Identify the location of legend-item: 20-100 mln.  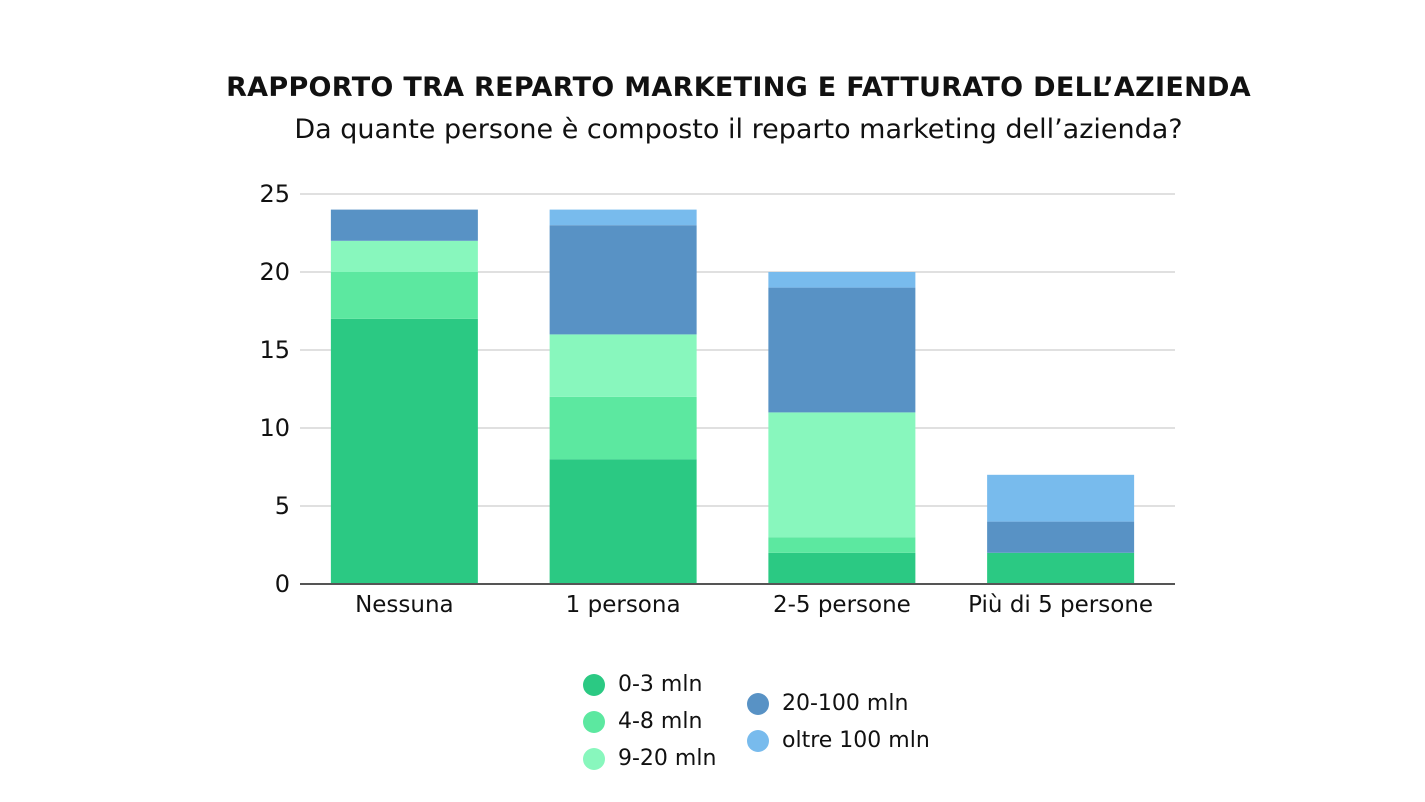
(827, 703).